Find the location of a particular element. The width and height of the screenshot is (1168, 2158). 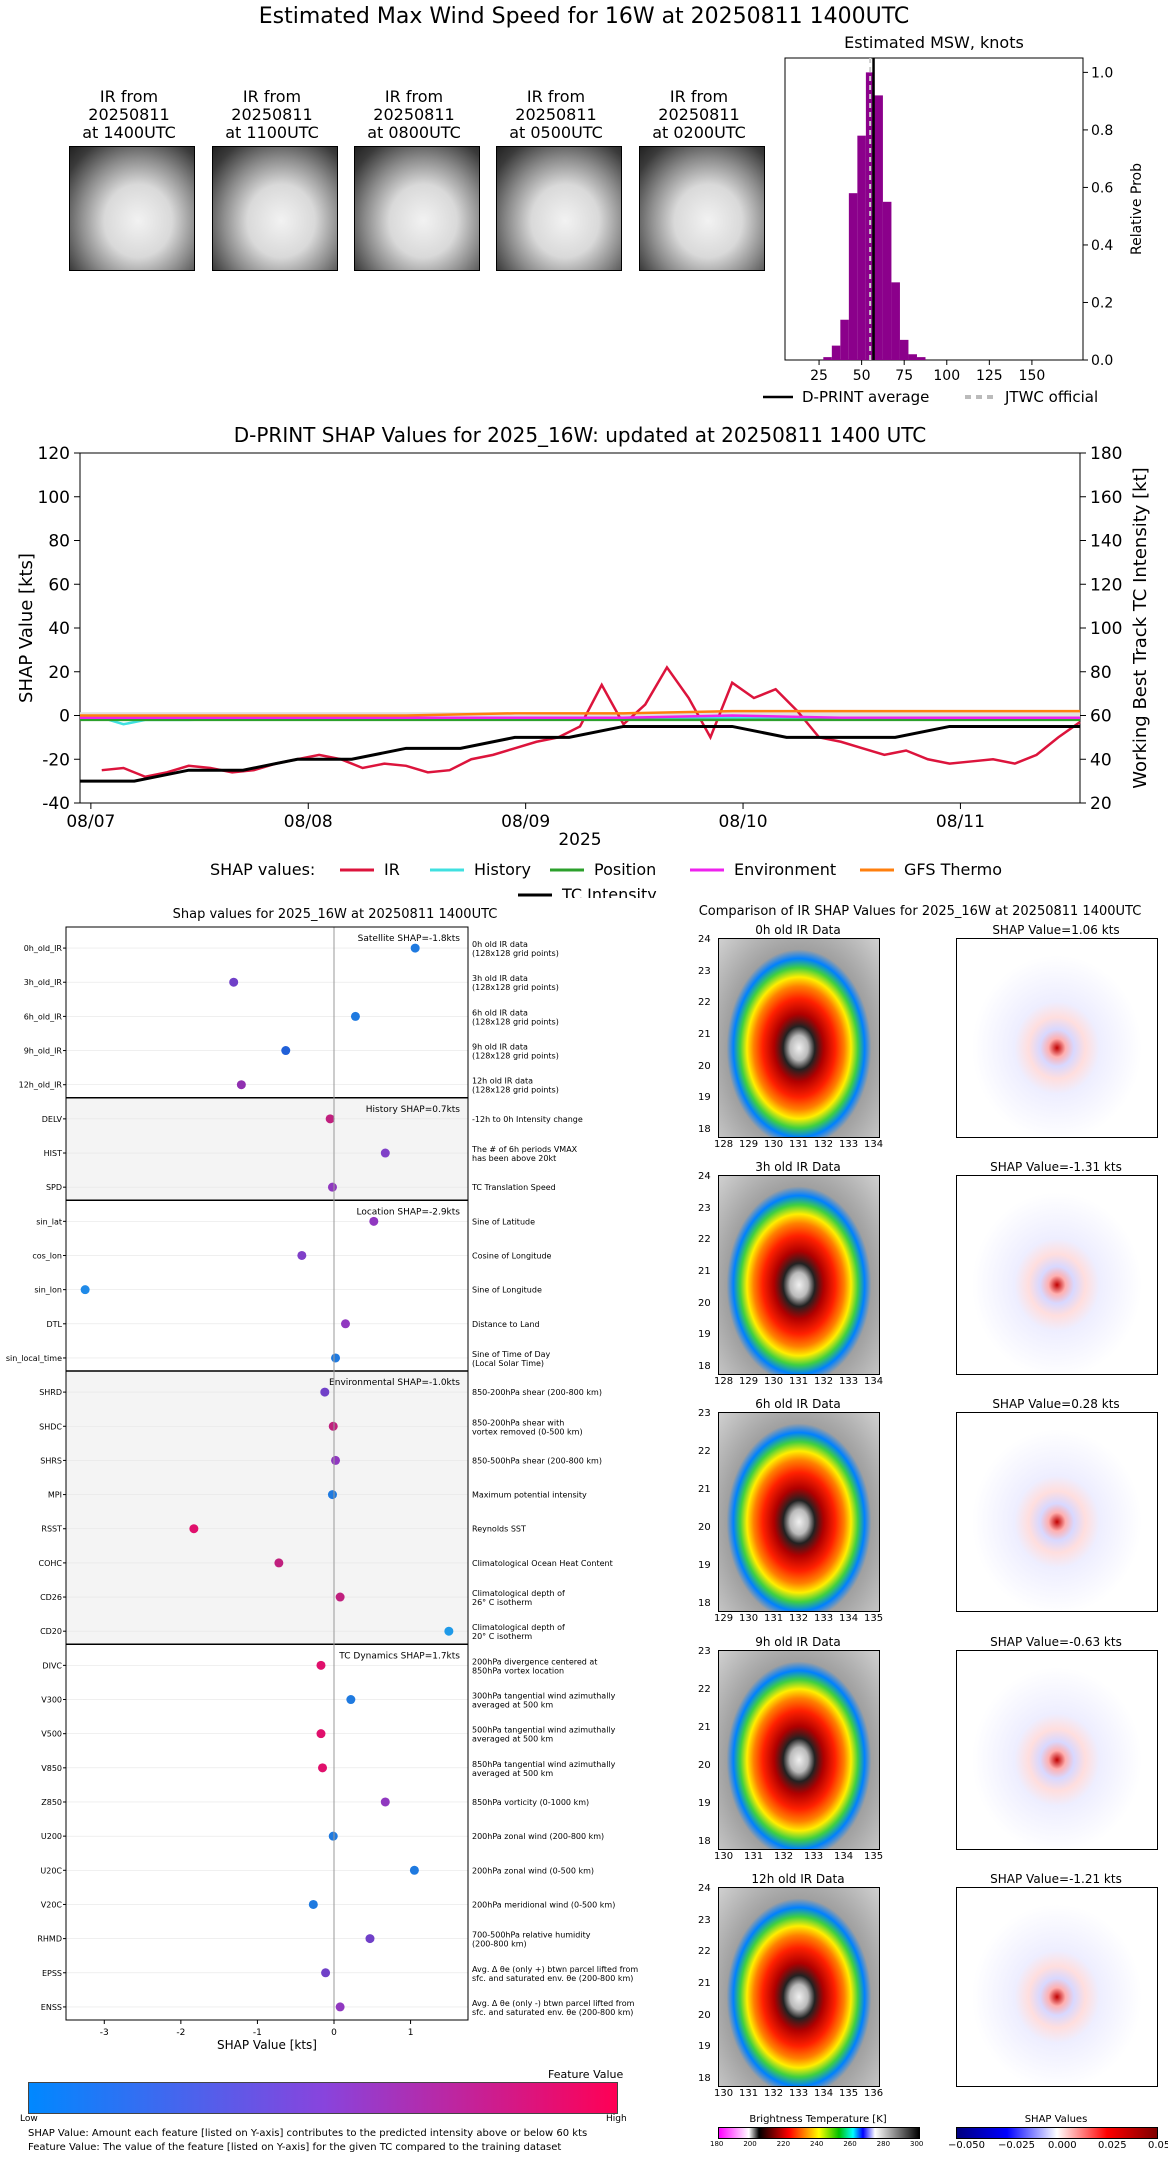

scatter-xtick-label: -1 is located at coordinates (257, 2033).